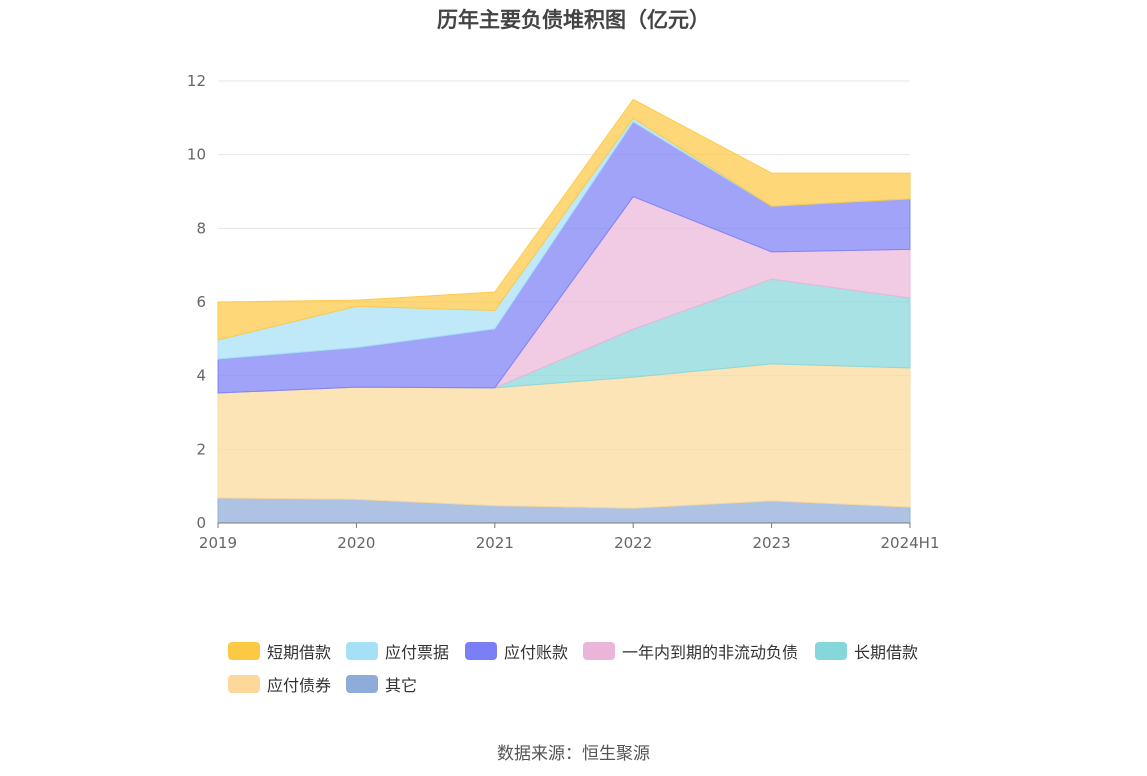  Describe the element at coordinates (633, 543) in the screenshot. I see `x-tick-label: 2022` at that location.